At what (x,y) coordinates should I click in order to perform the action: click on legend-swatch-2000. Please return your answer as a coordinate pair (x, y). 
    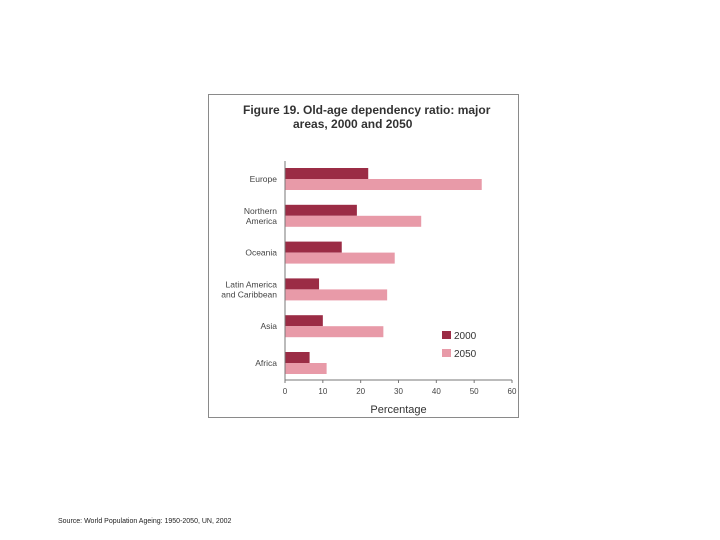
    Looking at the image, I should click on (446, 335).